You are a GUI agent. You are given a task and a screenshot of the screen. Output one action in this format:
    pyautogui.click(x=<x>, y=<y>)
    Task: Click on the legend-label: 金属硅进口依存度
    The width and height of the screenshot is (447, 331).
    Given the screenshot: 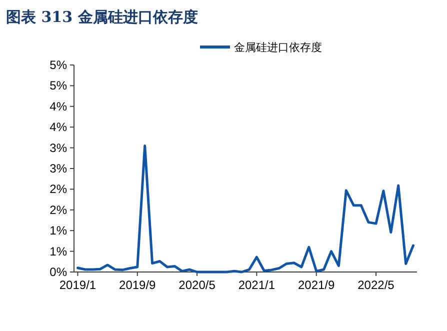 What is the action you would take?
    pyautogui.click(x=278, y=47)
    